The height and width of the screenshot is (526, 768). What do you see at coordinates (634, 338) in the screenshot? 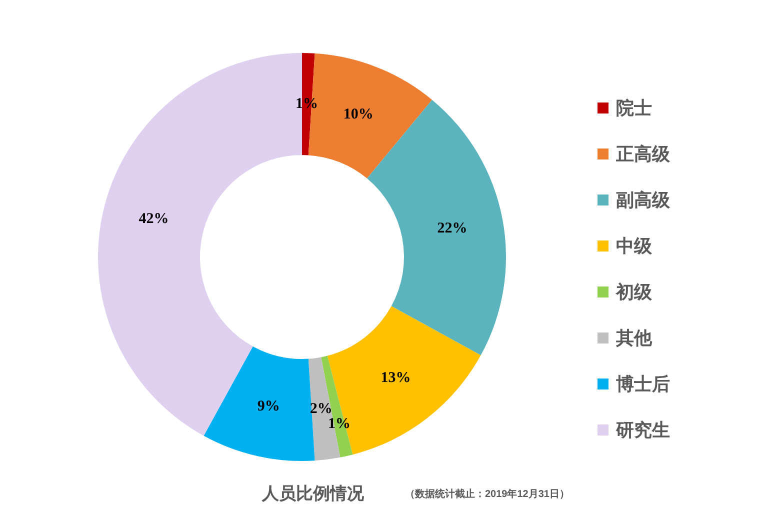
I see `legend-label: 其他` at bounding box center [634, 338].